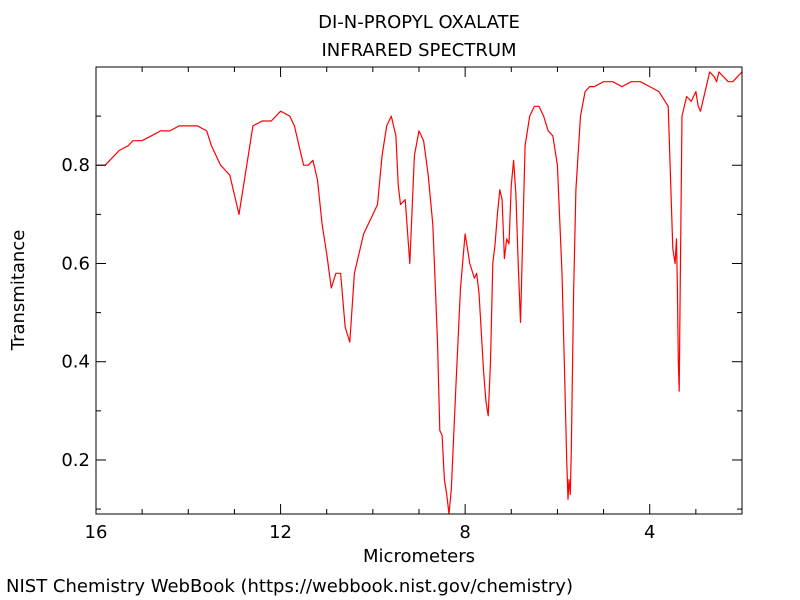  What do you see at coordinates (75, 460) in the screenshot?
I see `y-tick-label: 0.2` at bounding box center [75, 460].